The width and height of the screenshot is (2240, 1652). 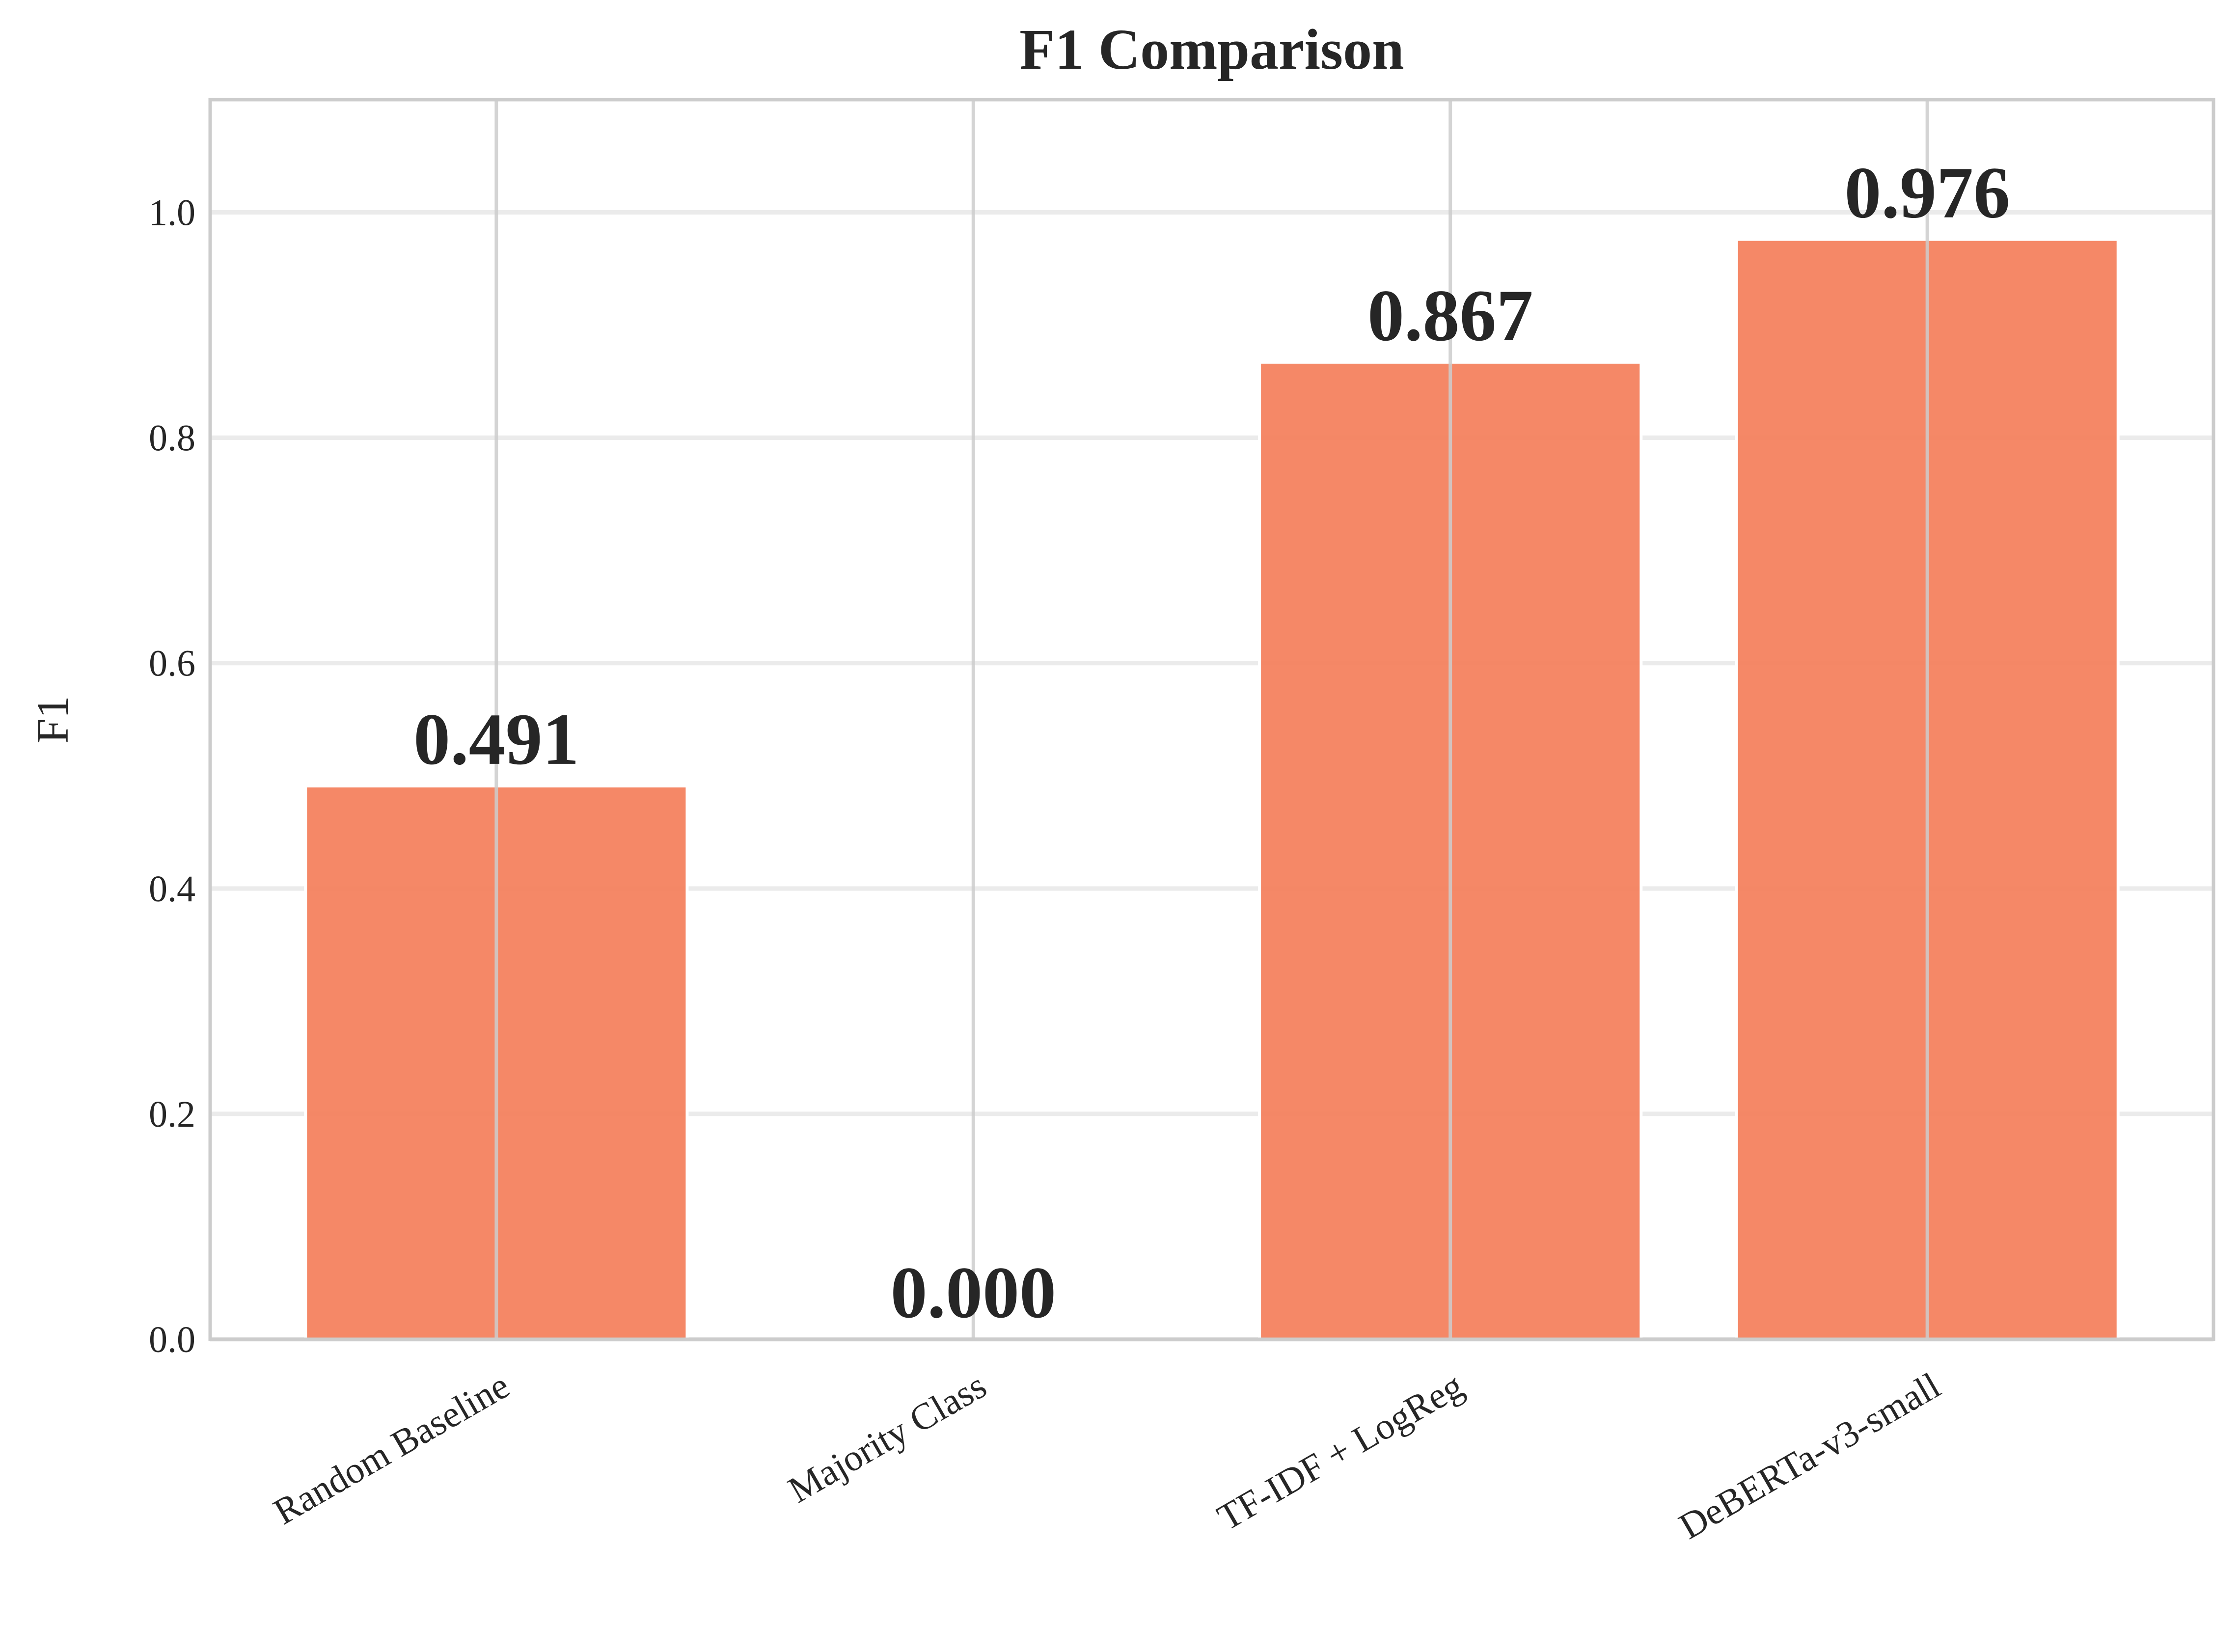 What do you see at coordinates (974, 1292) in the screenshot?
I see `bar-value-label: 0.000` at bounding box center [974, 1292].